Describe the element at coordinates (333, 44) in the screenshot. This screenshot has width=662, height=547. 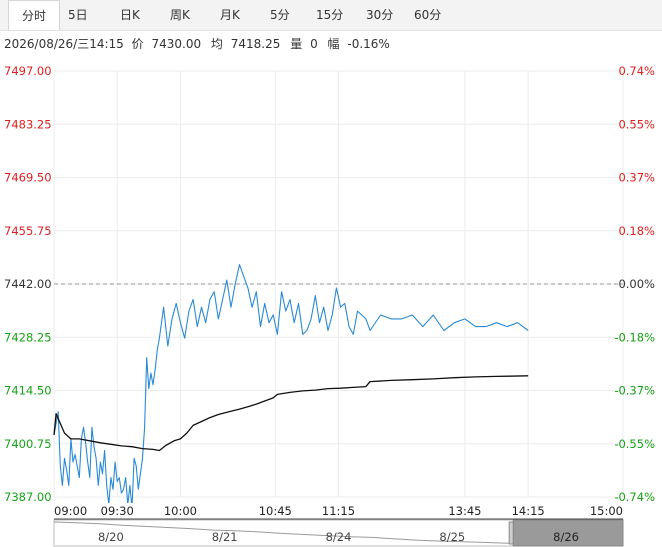
I see `change-label: 幅` at that location.